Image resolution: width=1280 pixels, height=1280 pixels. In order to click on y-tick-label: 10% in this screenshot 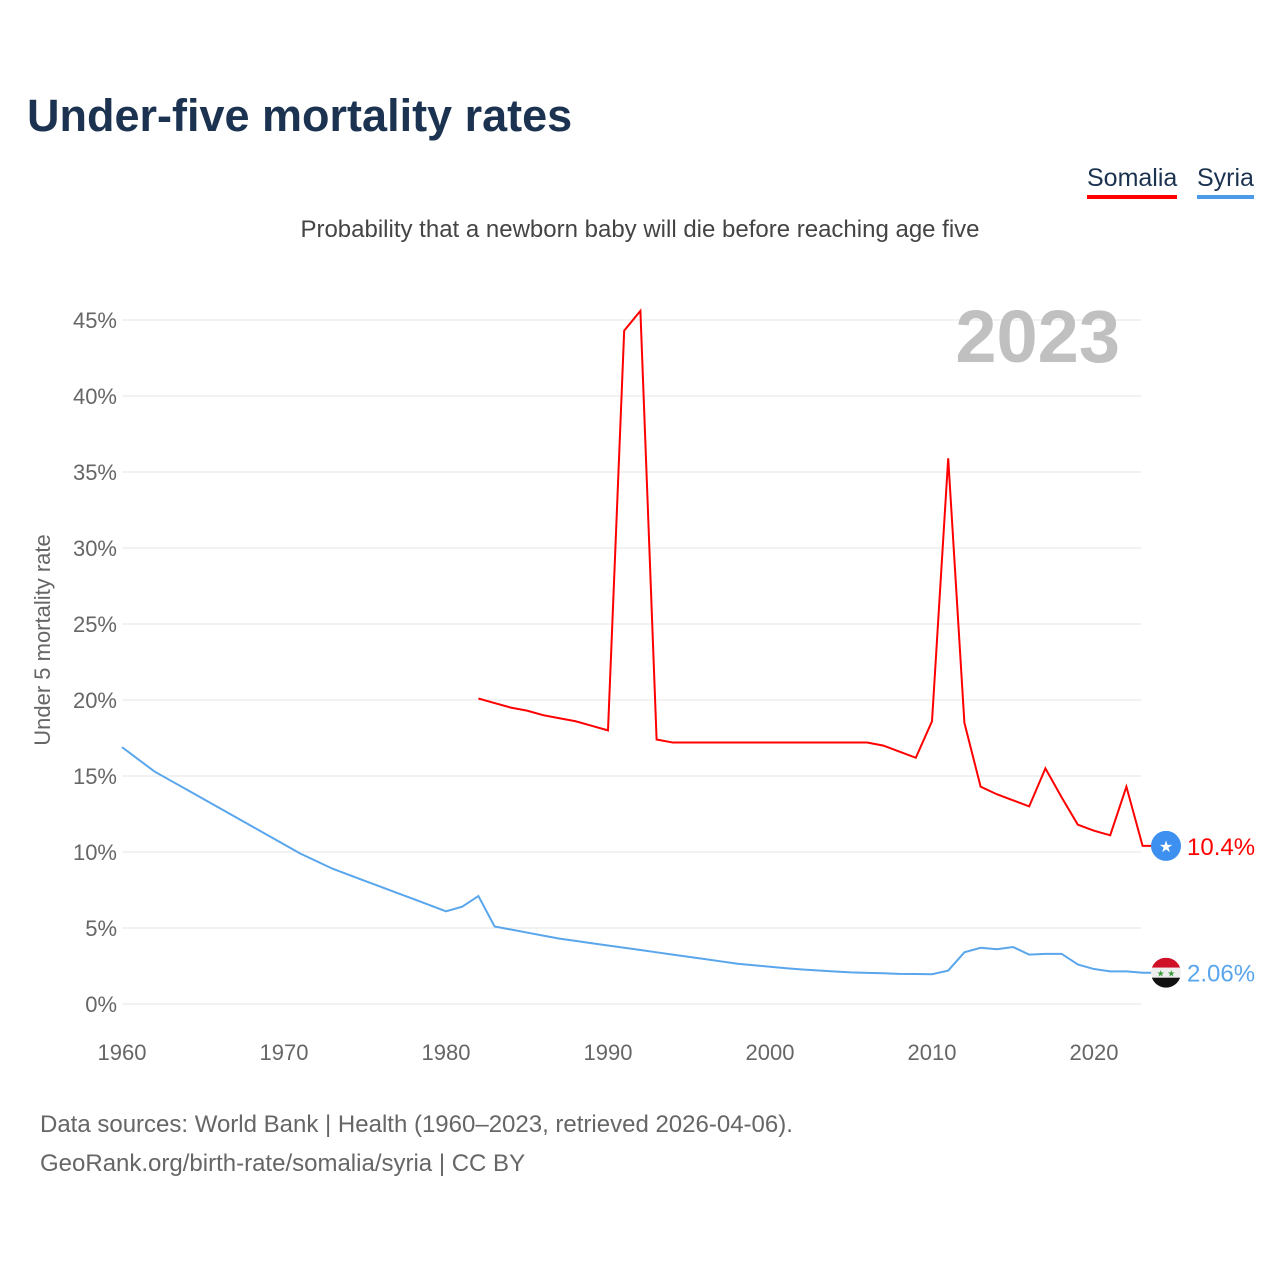, I will do `click(95, 852)`.